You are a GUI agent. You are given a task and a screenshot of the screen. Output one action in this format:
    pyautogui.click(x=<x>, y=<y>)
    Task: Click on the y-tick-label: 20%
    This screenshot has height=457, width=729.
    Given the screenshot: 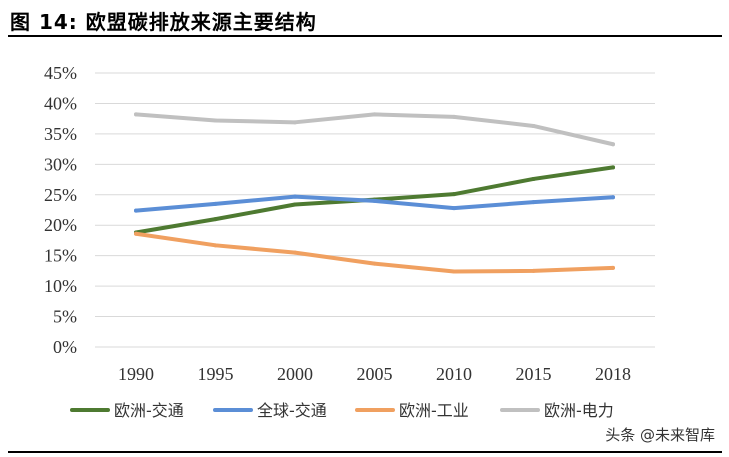 What is the action you would take?
    pyautogui.click(x=60, y=225)
    